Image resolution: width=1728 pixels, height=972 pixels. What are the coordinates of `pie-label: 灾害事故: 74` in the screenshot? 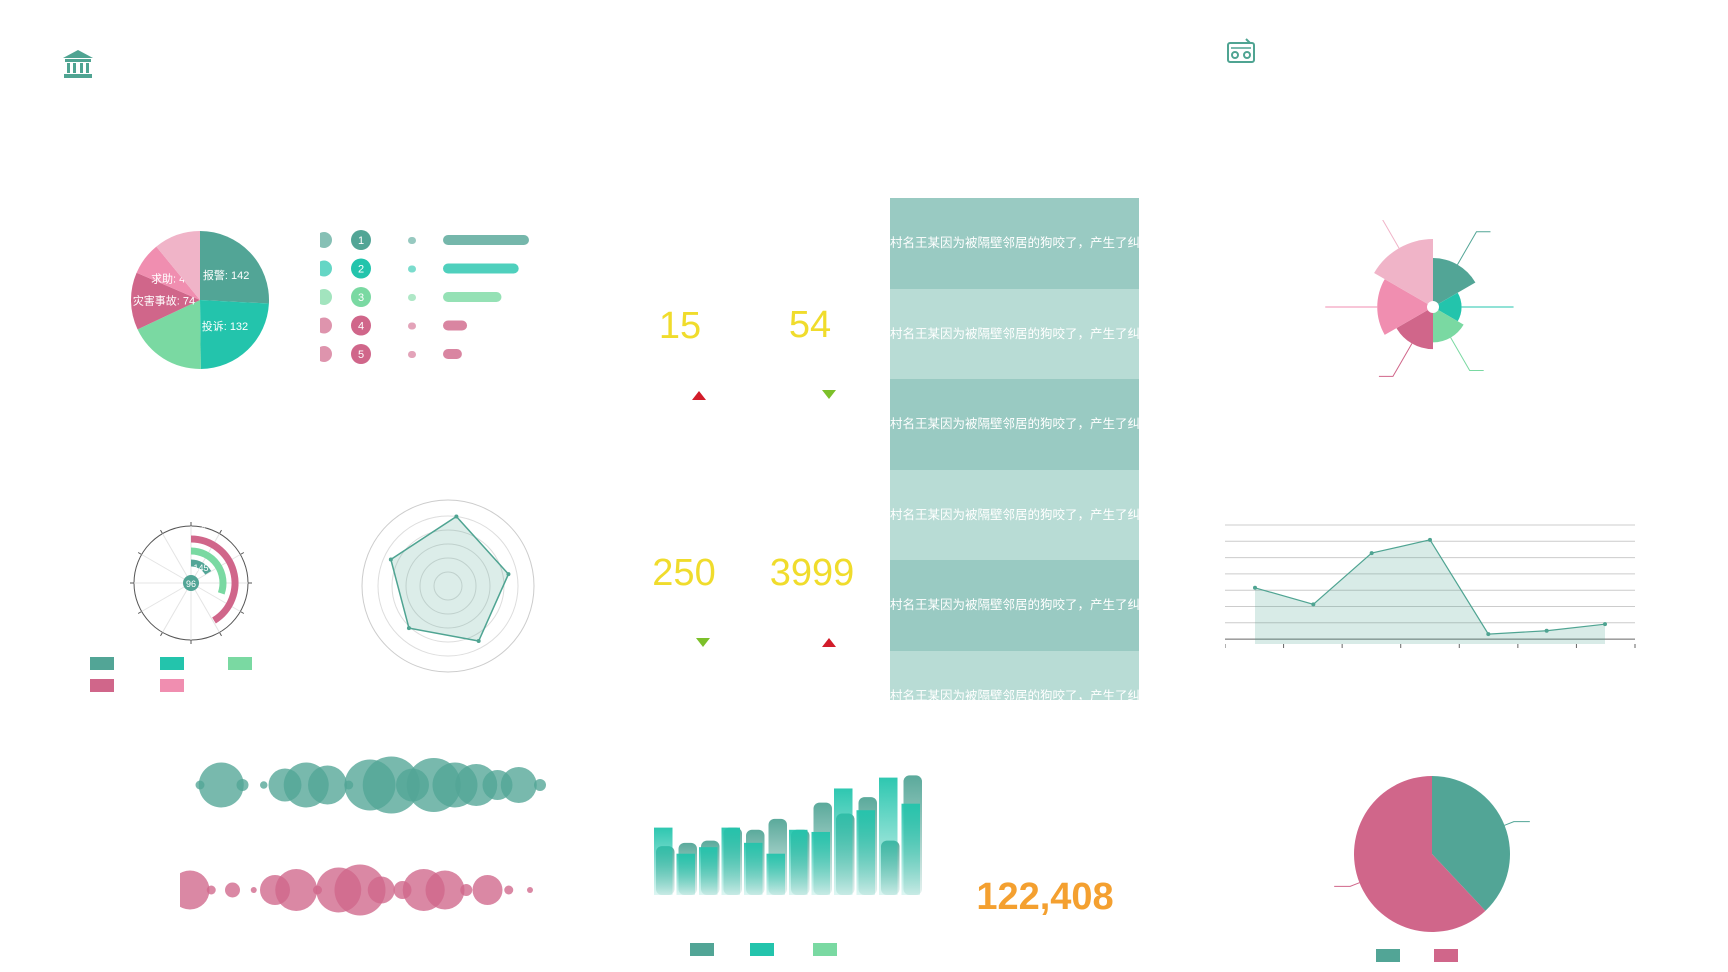 It's located at (164, 301).